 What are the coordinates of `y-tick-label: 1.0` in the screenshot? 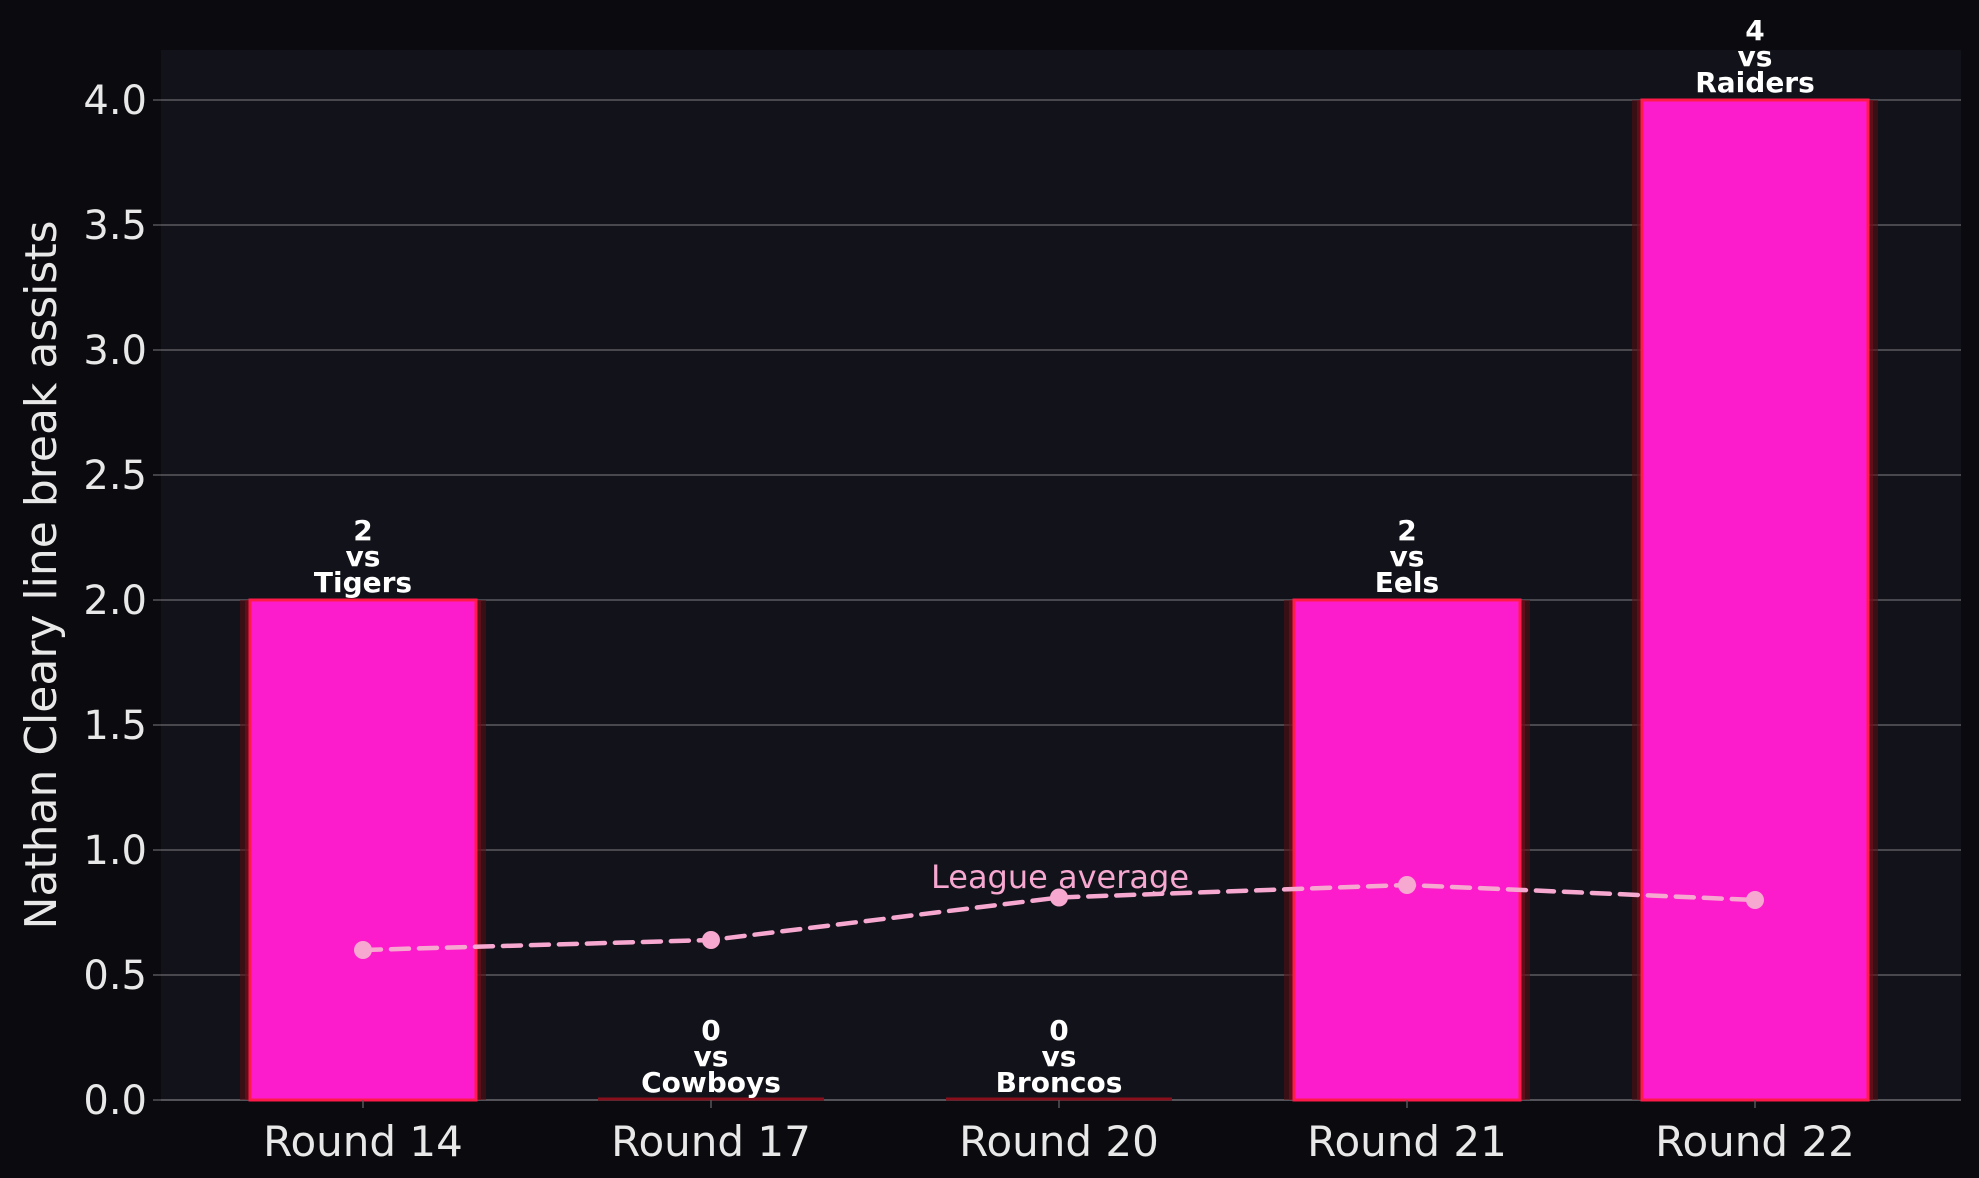 It's located at (115, 851).